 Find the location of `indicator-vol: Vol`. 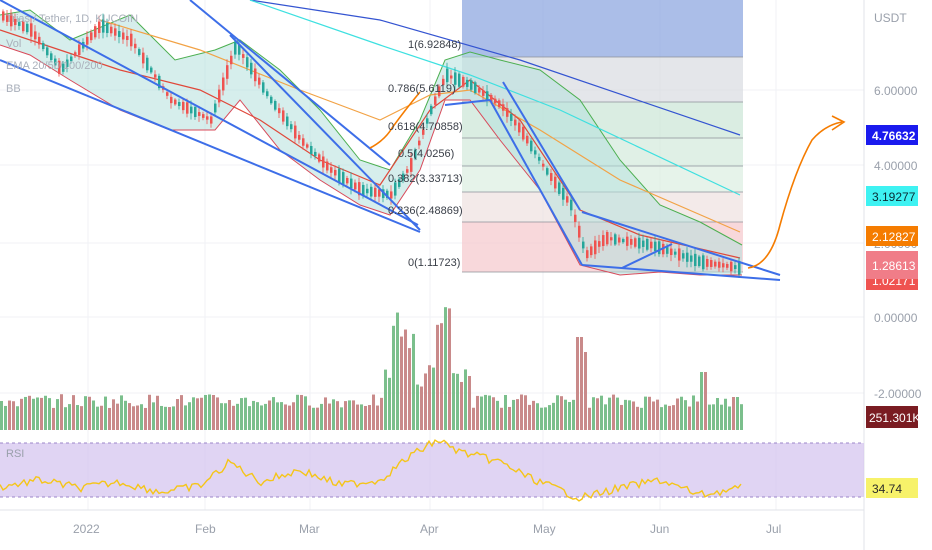

indicator-vol: Vol is located at coordinates (13, 44).